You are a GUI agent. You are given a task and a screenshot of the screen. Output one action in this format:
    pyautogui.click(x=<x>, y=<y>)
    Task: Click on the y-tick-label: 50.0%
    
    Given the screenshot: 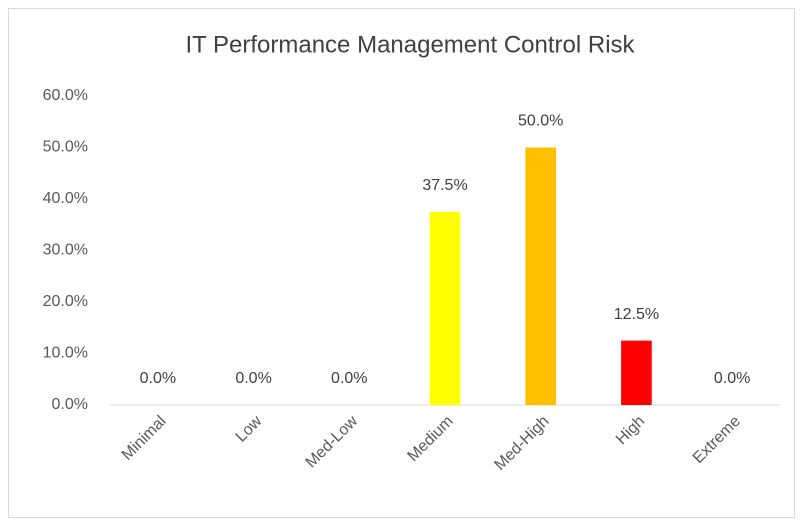 What is the action you would take?
    pyautogui.click(x=65, y=147)
    